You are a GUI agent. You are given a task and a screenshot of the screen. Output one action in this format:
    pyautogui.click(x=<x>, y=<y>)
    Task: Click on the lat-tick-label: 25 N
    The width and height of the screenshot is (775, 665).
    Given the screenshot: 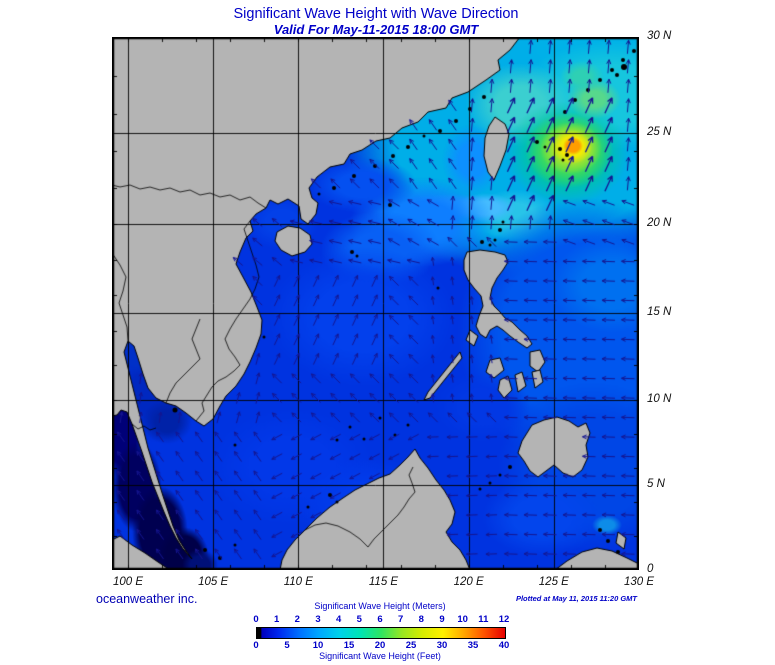 What is the action you would take?
    pyautogui.click(x=659, y=131)
    